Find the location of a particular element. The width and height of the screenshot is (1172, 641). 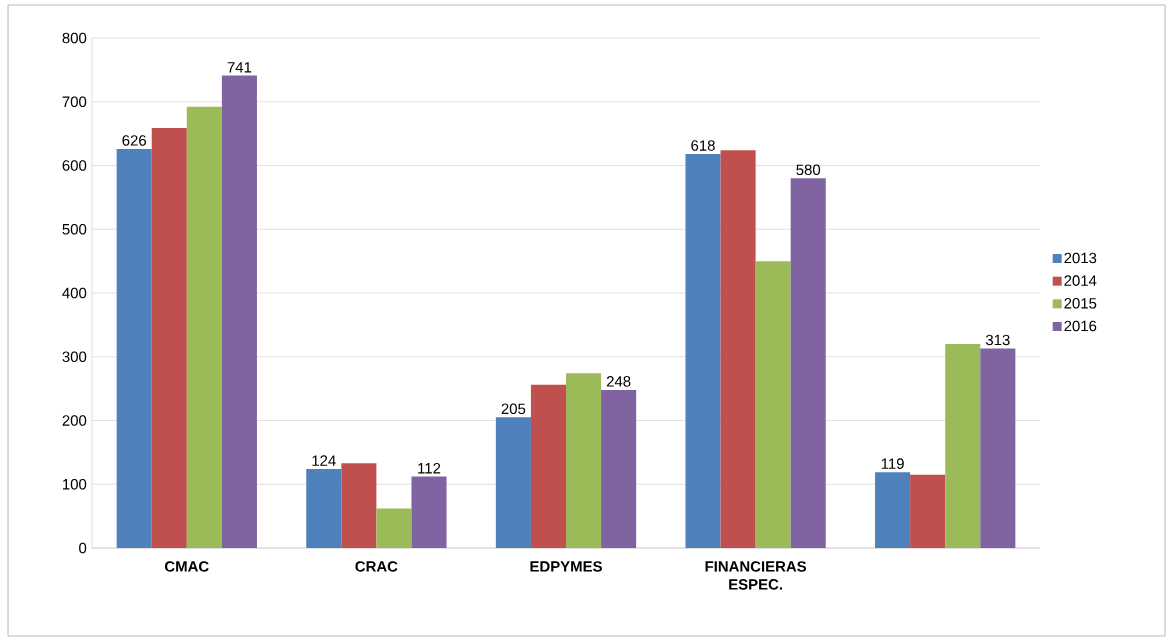

y-tick-label: 300 is located at coordinates (74, 357).